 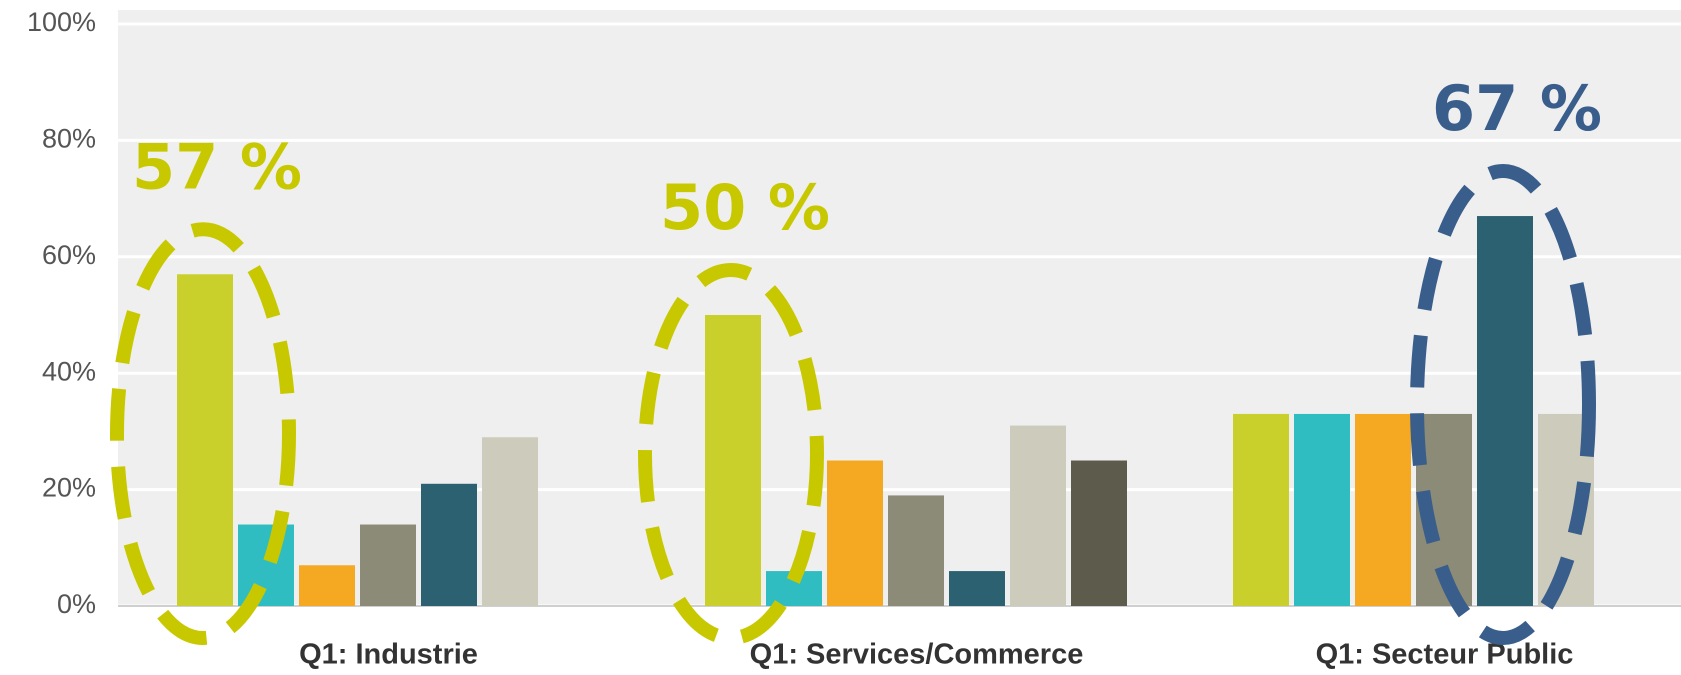 What do you see at coordinates (69, 488) in the screenshot?
I see `y-tick-label: 20%` at bounding box center [69, 488].